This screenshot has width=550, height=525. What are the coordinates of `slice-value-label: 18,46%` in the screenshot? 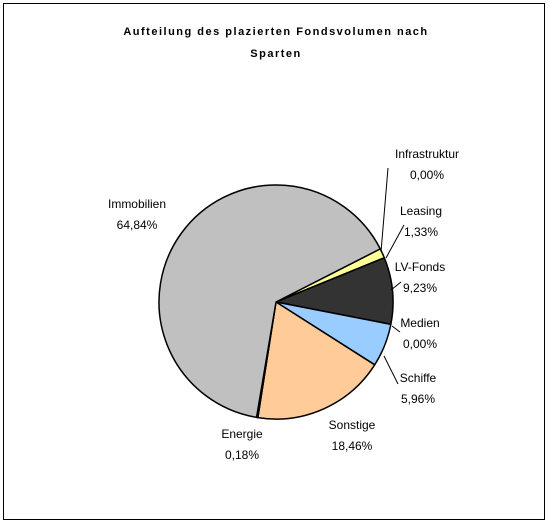 It's located at (352, 446).